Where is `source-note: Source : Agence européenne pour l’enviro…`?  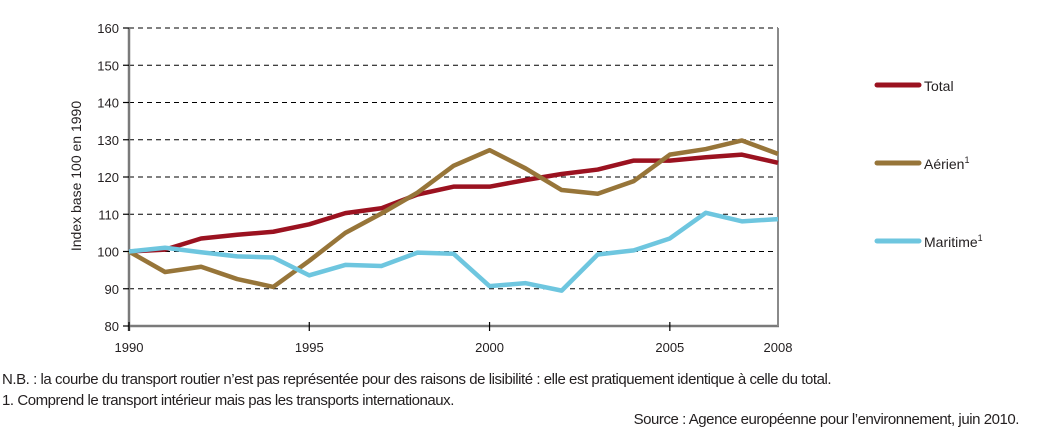 source-note: Source : Agence européenne pour l’enviro… is located at coordinates (826, 419).